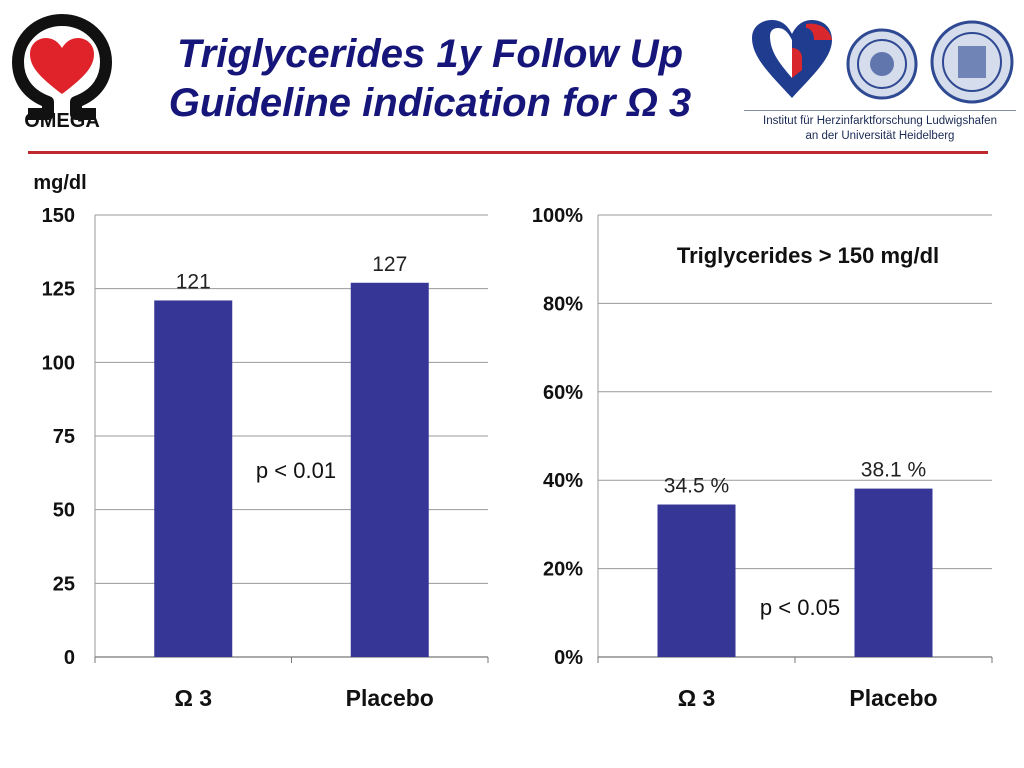 The image size is (1024, 768). What do you see at coordinates (696, 486) in the screenshot?
I see `data-label: 34.5 %` at bounding box center [696, 486].